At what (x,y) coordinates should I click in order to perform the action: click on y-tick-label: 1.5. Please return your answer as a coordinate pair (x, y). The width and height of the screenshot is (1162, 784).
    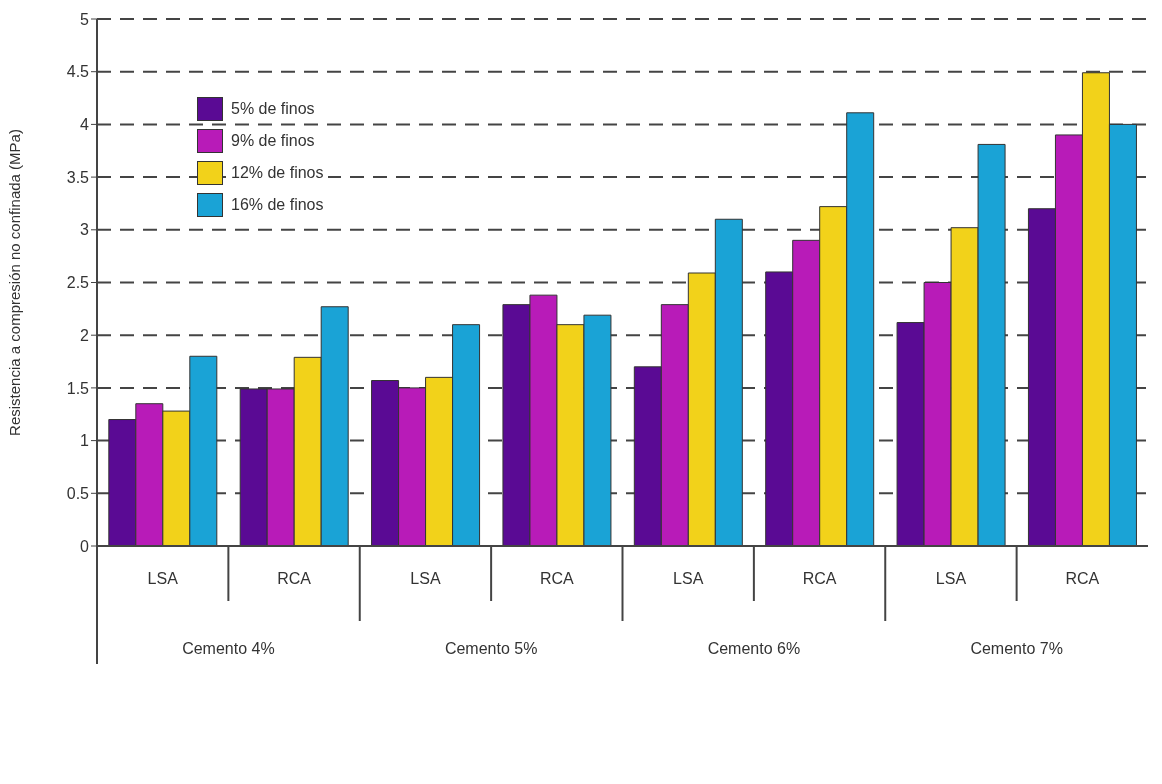
    Looking at the image, I should click on (78, 388).